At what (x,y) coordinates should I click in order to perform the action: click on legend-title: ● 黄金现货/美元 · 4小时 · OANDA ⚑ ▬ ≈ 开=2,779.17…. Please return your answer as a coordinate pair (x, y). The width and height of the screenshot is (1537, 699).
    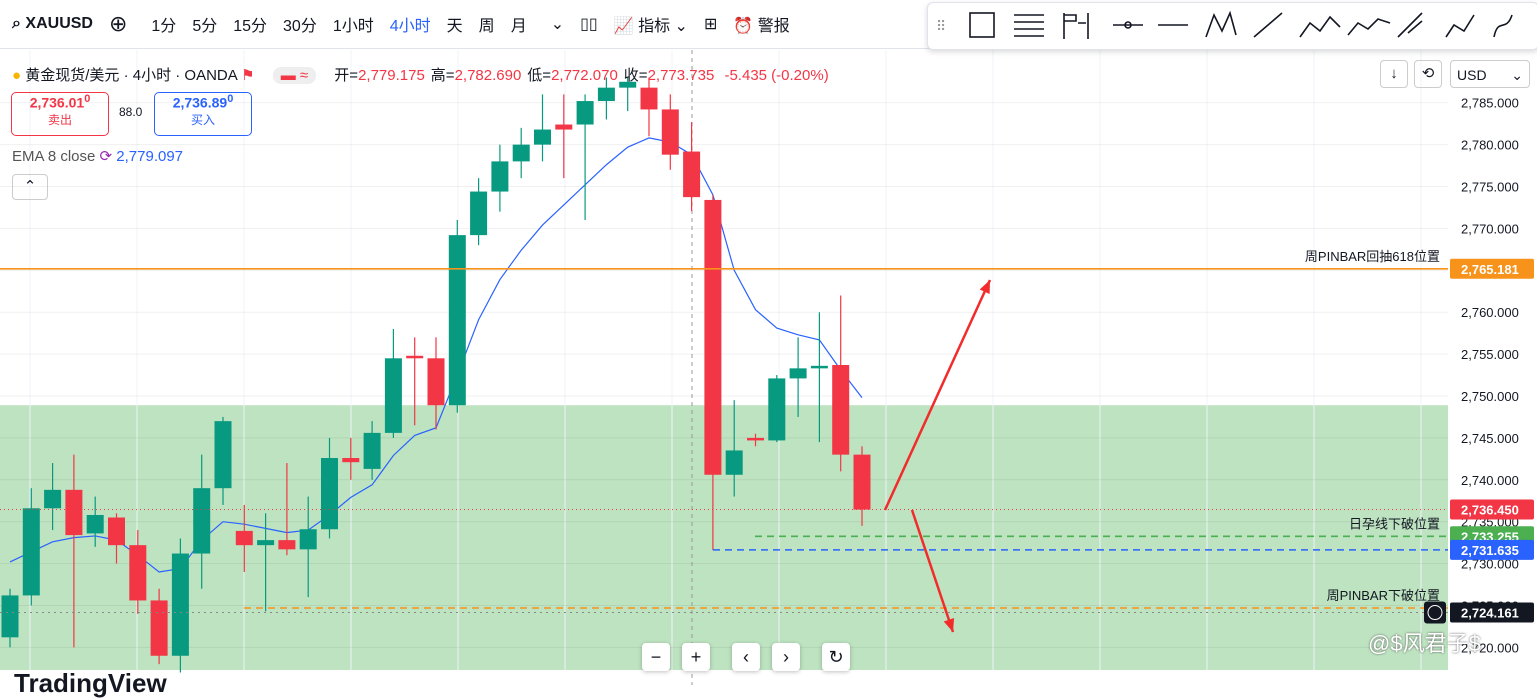
    Looking at the image, I should click on (420, 75).